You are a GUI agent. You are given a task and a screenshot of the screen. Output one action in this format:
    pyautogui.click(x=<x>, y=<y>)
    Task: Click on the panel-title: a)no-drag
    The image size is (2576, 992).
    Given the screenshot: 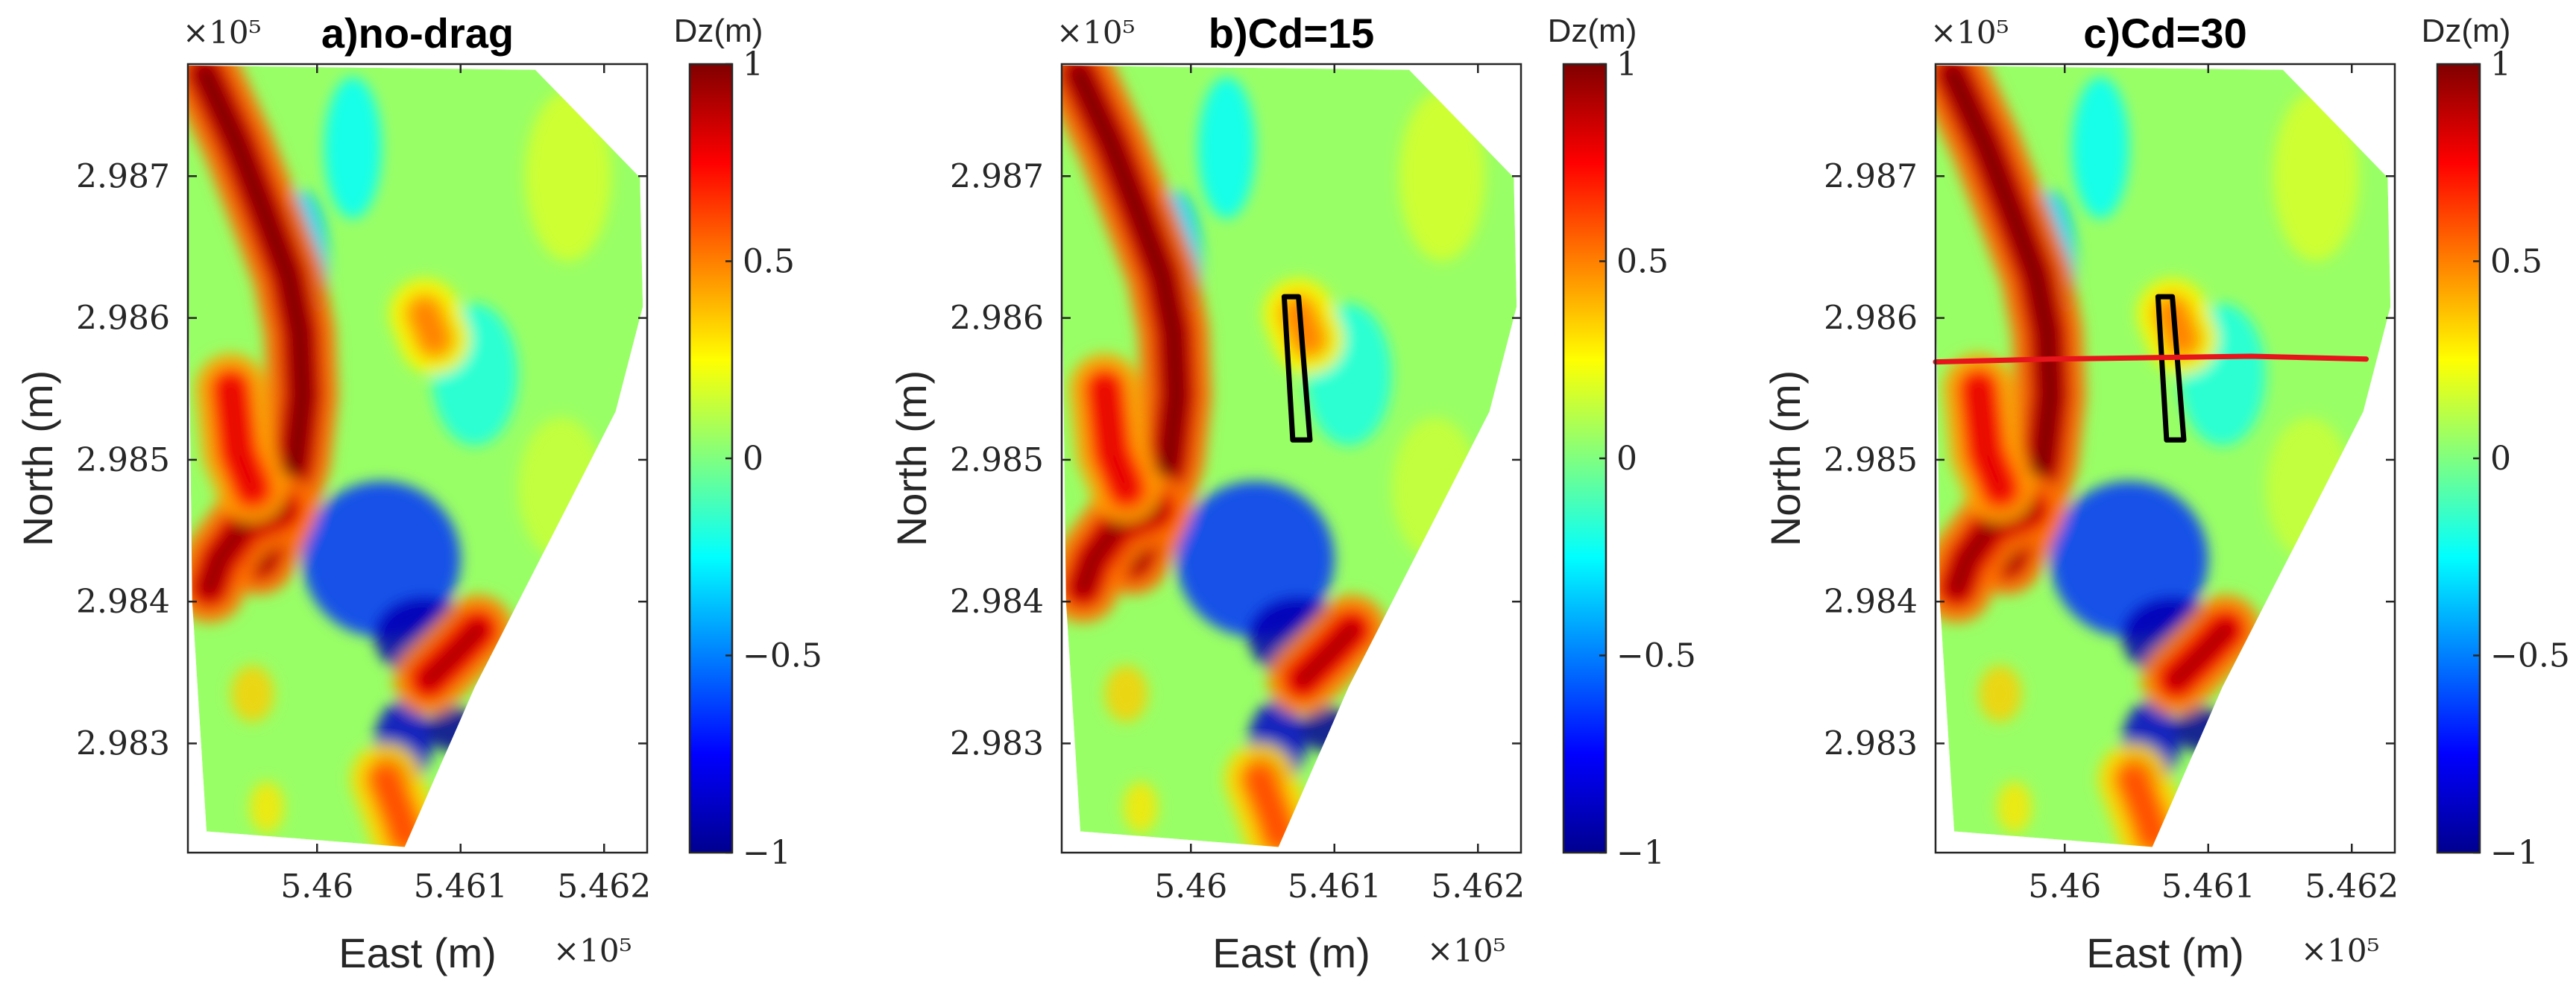 What is the action you would take?
    pyautogui.click(x=417, y=33)
    